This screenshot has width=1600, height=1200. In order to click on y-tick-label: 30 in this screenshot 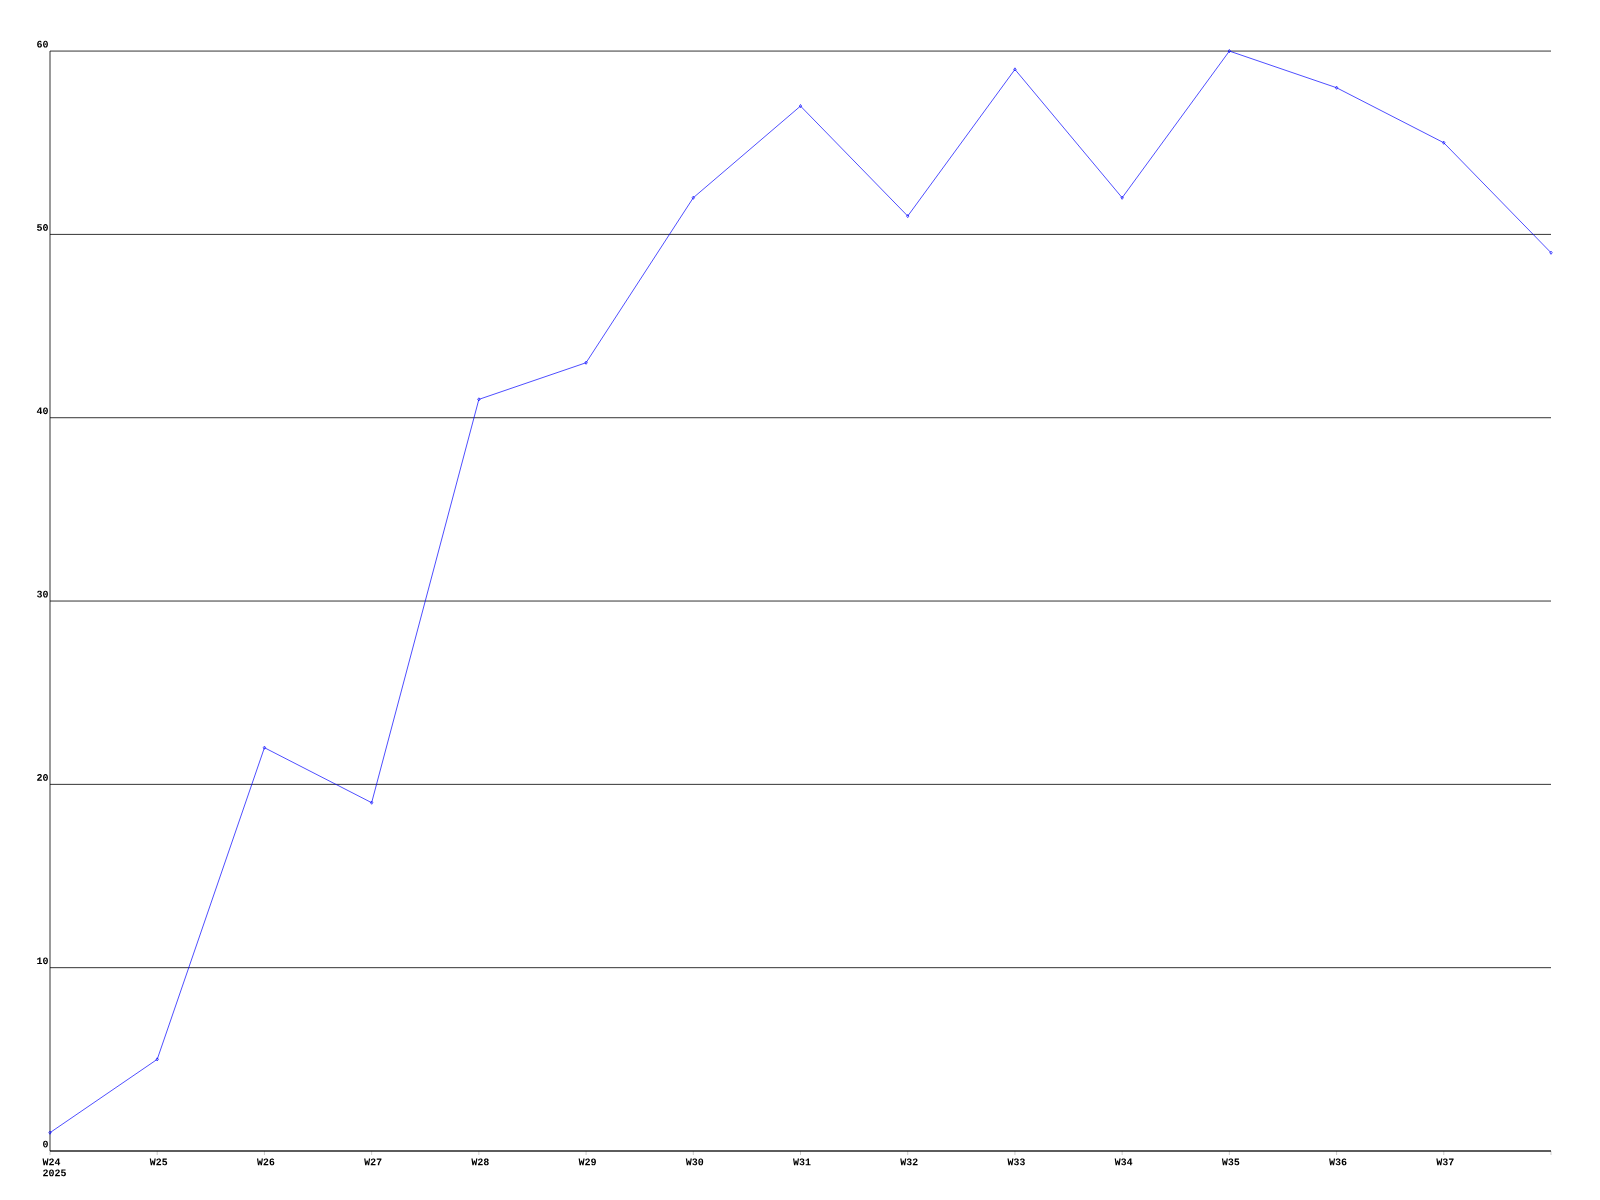, I will do `click(42, 594)`.